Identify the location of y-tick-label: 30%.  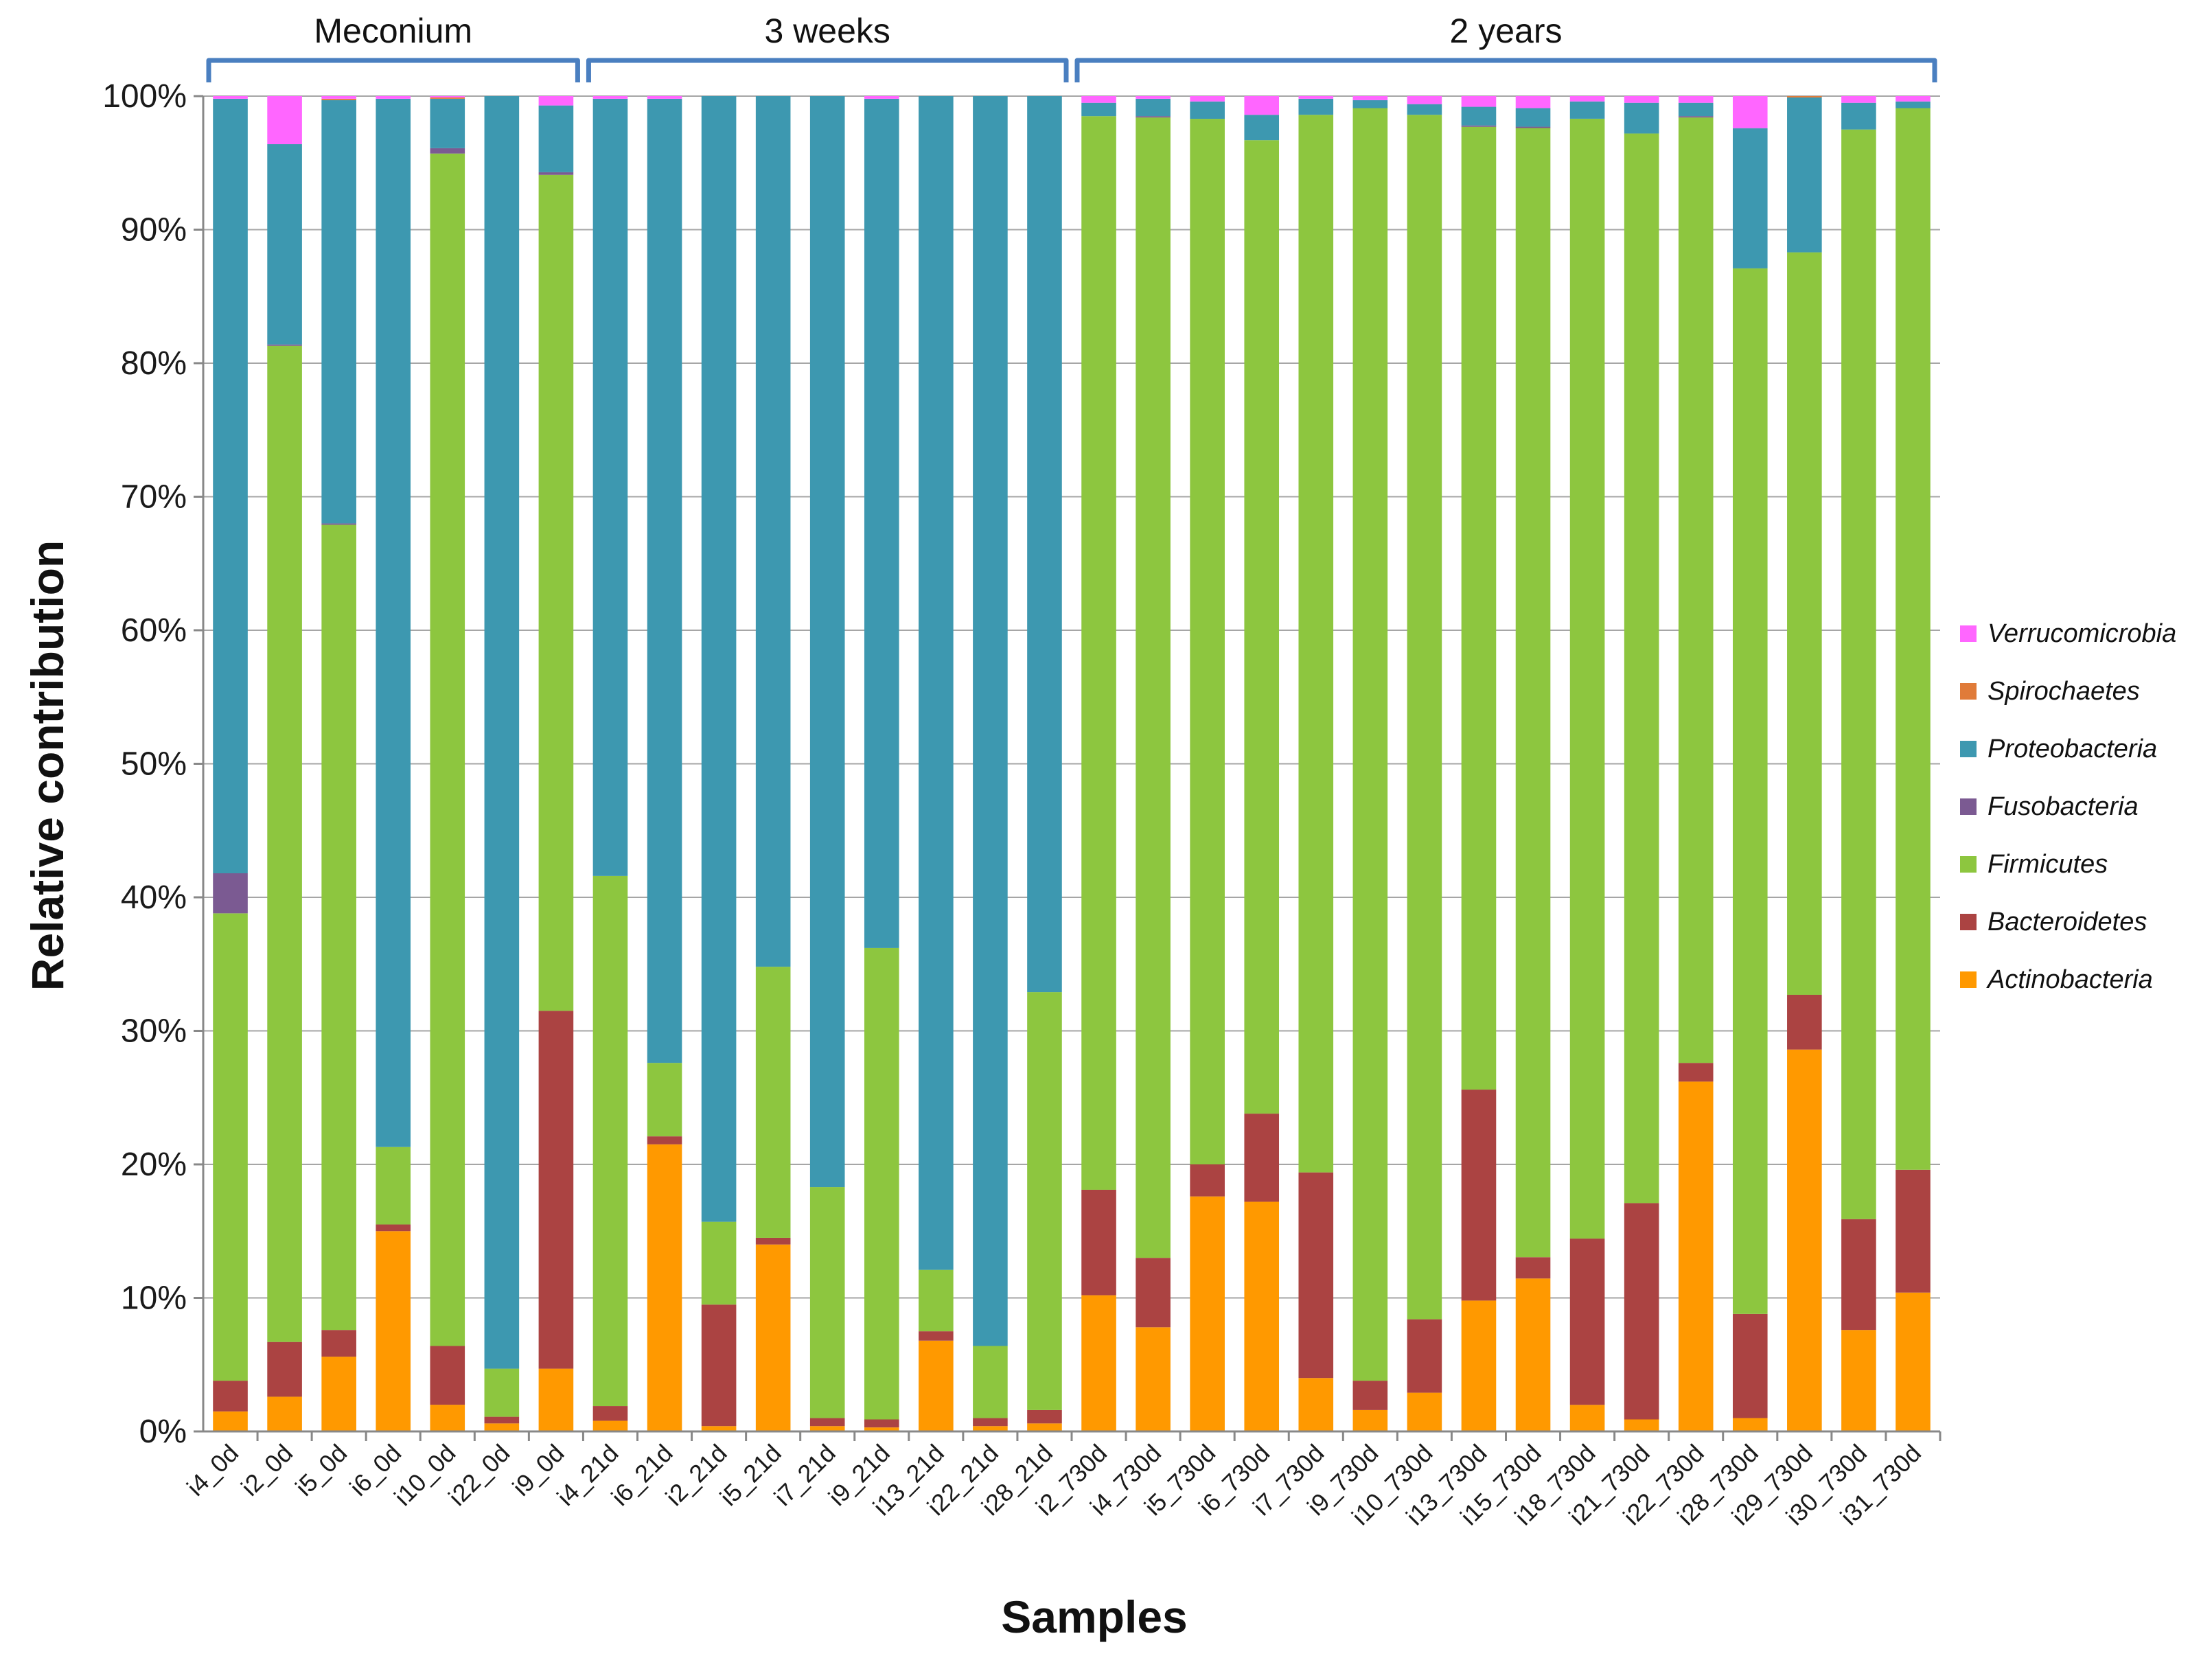
(154, 1031).